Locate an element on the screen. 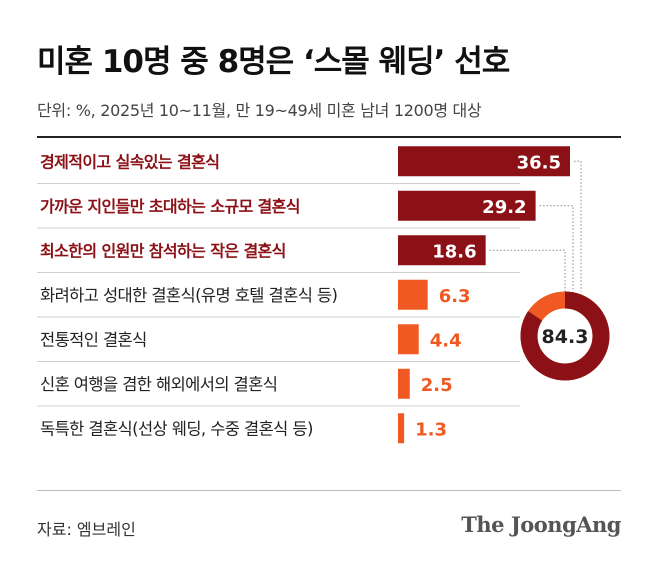 The image size is (658, 567). bottom-divider is located at coordinates (329, 490).